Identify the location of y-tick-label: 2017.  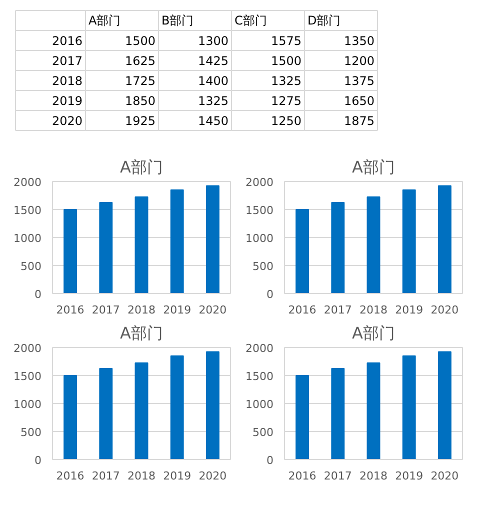
(67, 61).